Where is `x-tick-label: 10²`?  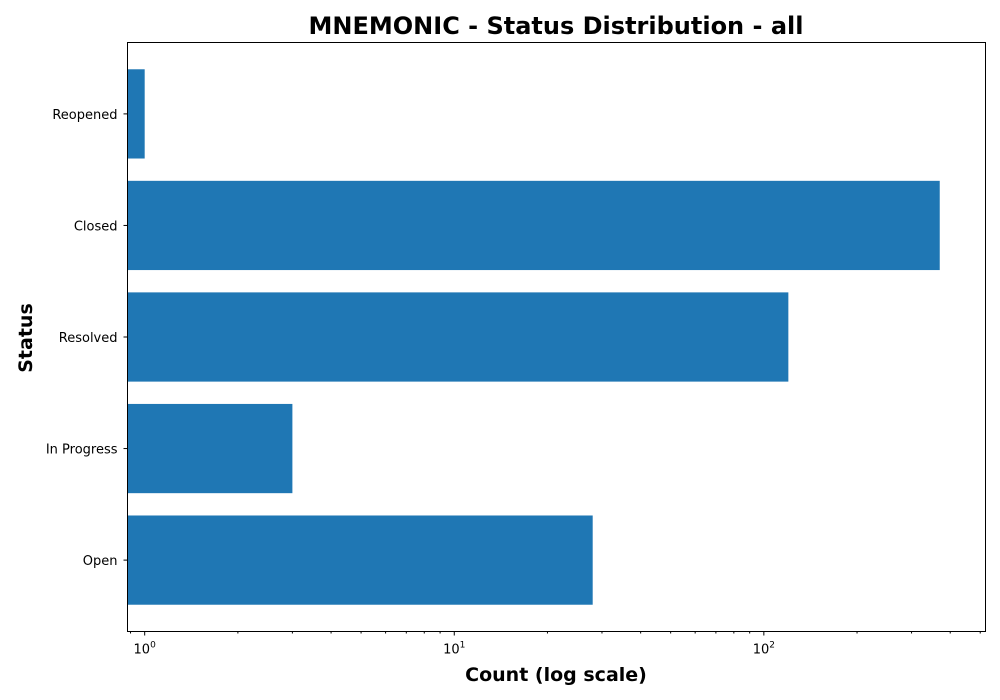
x-tick-label: 10² is located at coordinates (764, 649).